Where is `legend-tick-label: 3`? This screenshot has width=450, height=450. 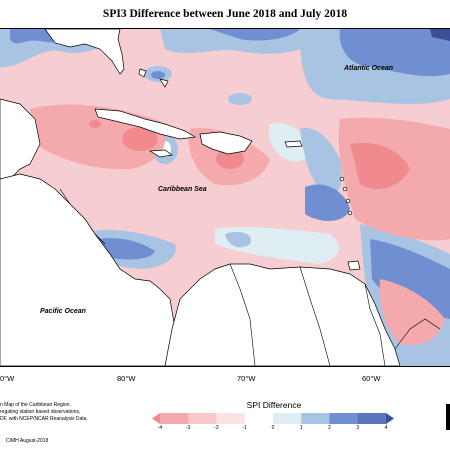
legend-tick-label: 3 is located at coordinates (358, 428).